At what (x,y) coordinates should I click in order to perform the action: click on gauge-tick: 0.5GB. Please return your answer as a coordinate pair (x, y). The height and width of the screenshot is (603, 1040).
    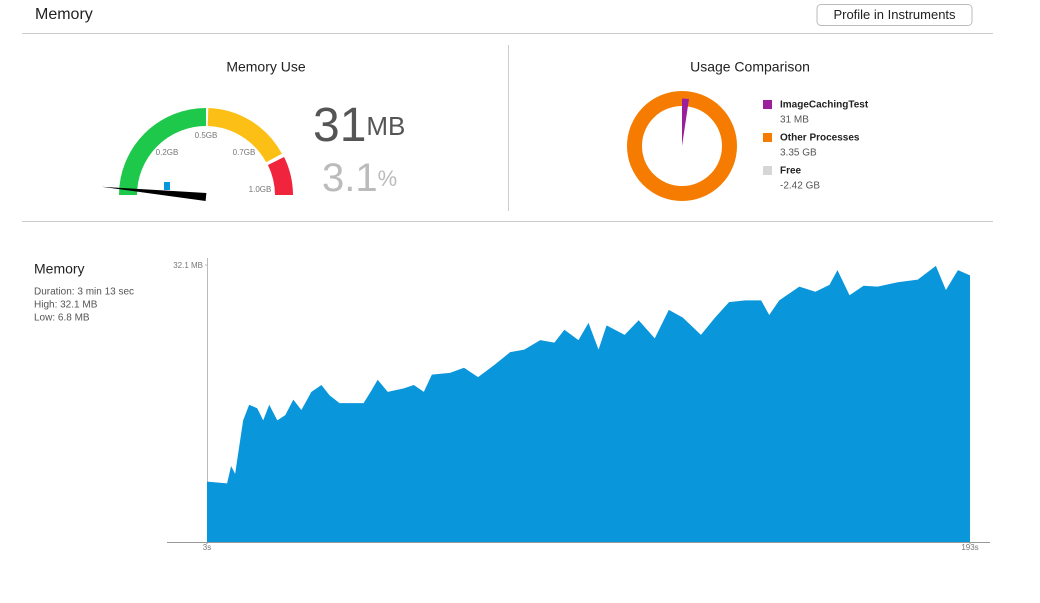
    Looking at the image, I should click on (206, 135).